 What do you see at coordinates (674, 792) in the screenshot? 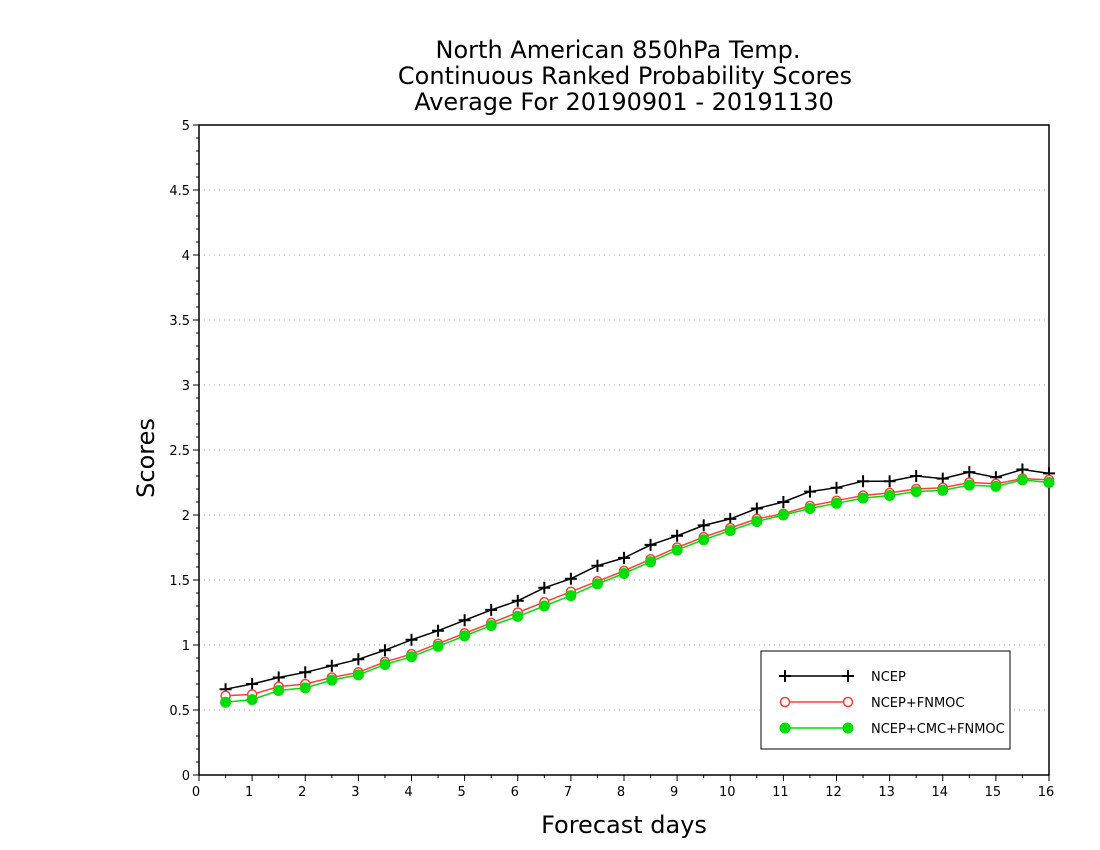
I see `x-tick-label: 9` at bounding box center [674, 792].